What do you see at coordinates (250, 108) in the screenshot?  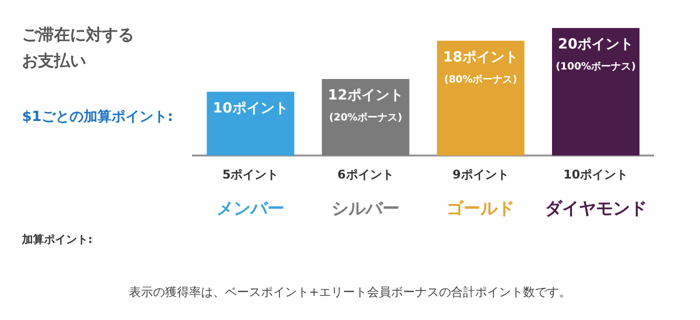 I see `data-label: 10ポイント` at bounding box center [250, 108].